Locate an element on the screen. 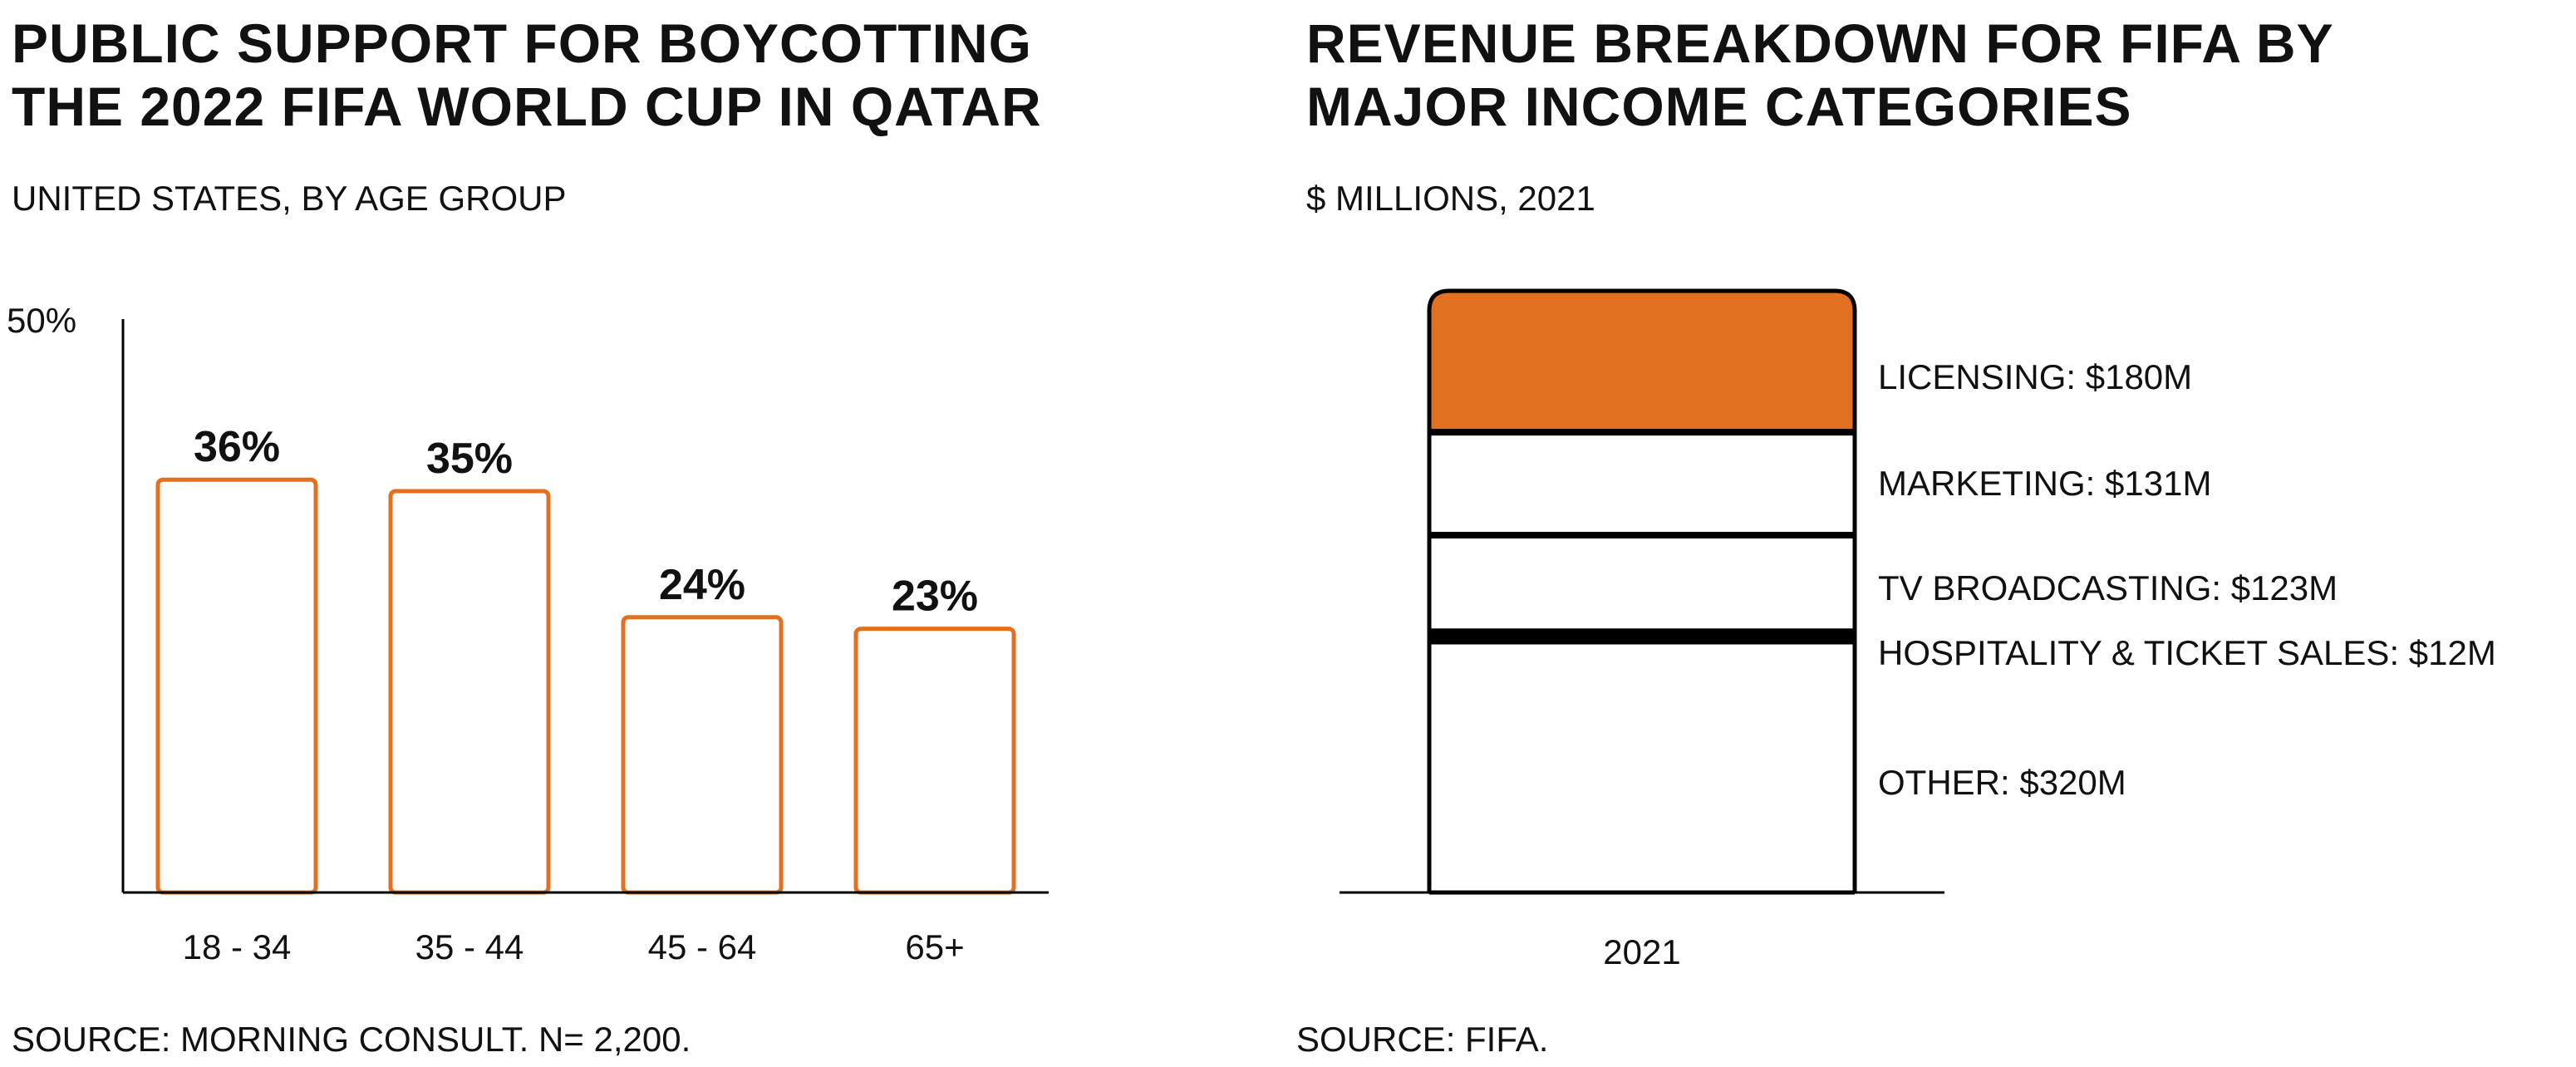 Image resolution: width=2576 pixels, height=1067 pixels. bar-value-label: 24% is located at coordinates (702, 585).